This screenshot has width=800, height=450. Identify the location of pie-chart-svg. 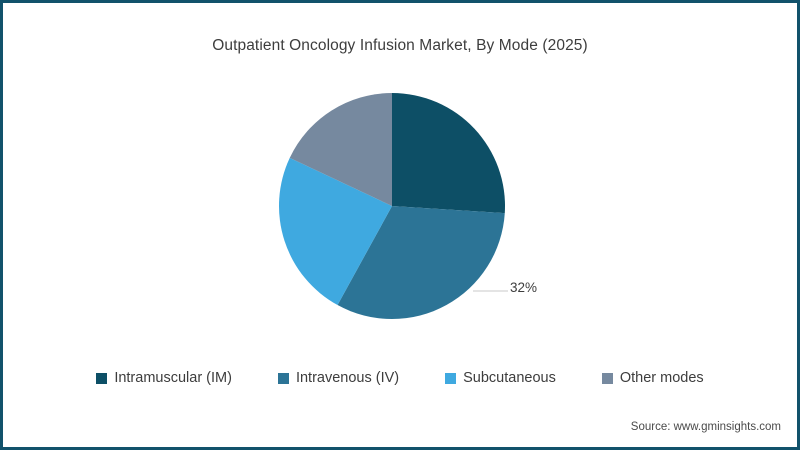
(393, 206).